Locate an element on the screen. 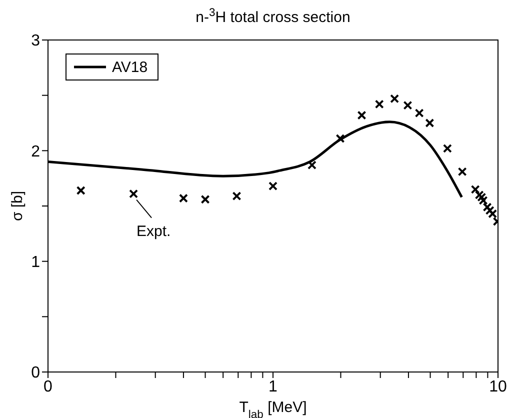 Image resolution: width=509 pixels, height=418 pixels. y-tick-label: 0 is located at coordinates (35, 373).